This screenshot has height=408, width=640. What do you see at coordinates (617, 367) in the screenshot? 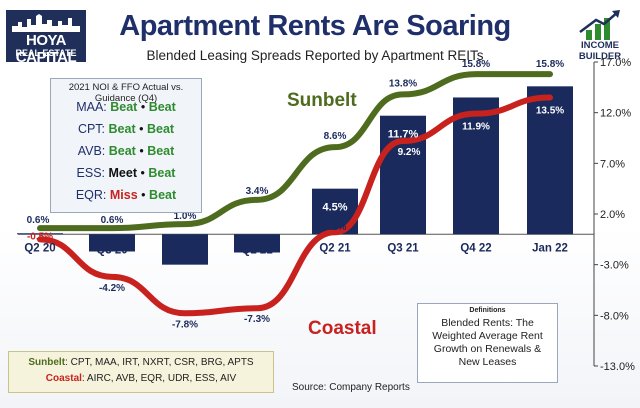
I see `y-tick-label: -13.0%` at bounding box center [617, 367].